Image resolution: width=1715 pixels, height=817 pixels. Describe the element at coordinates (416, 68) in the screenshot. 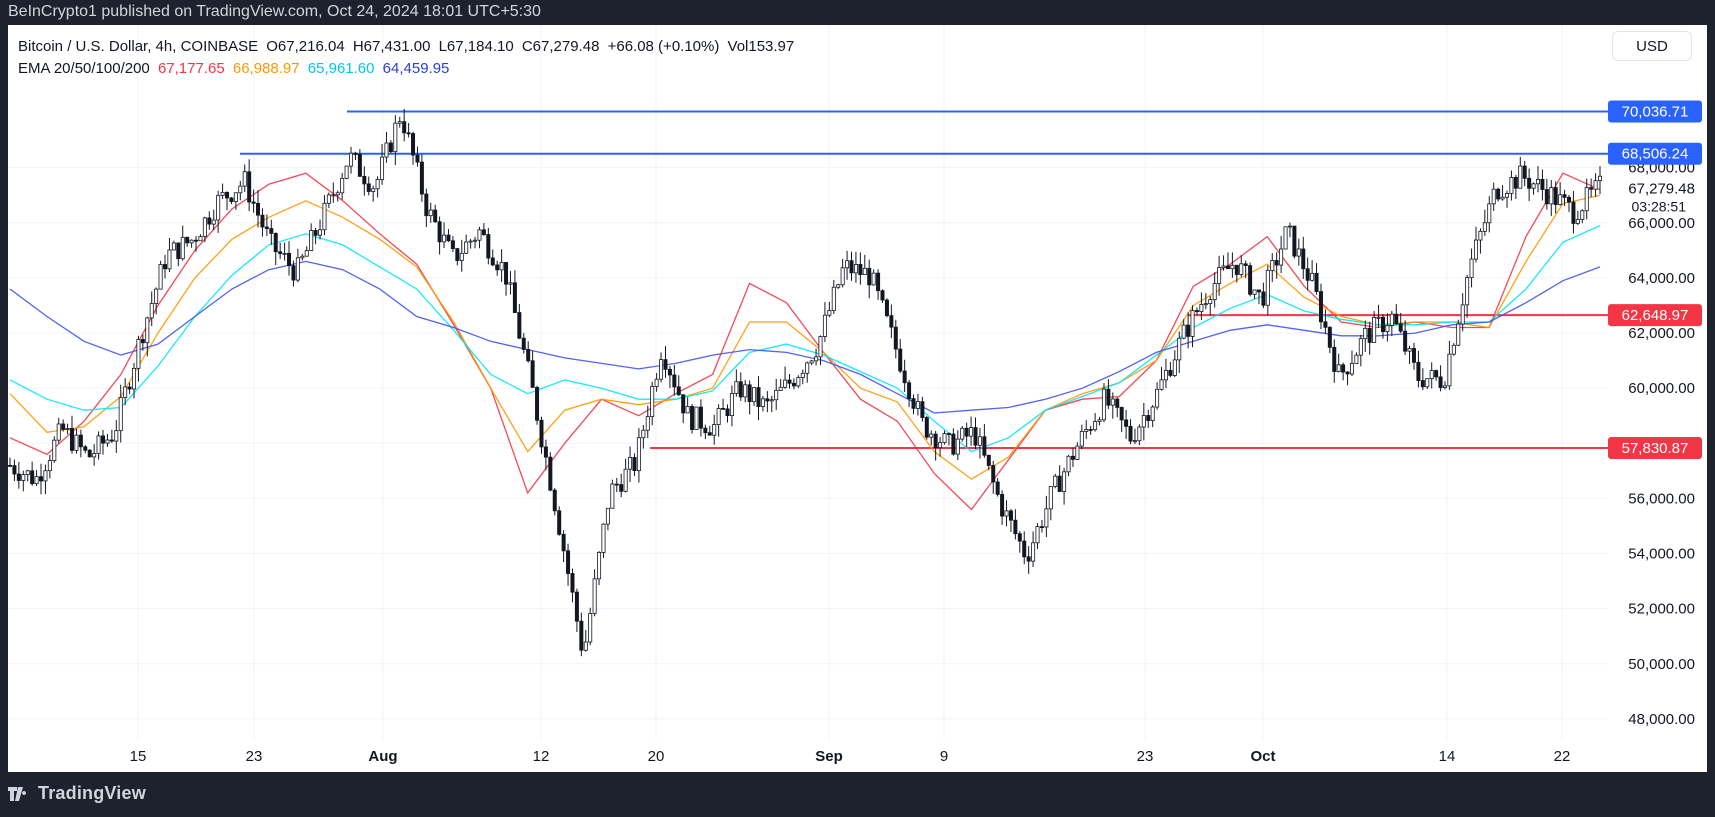

I see `ema200-value: 64,459.95` at that location.